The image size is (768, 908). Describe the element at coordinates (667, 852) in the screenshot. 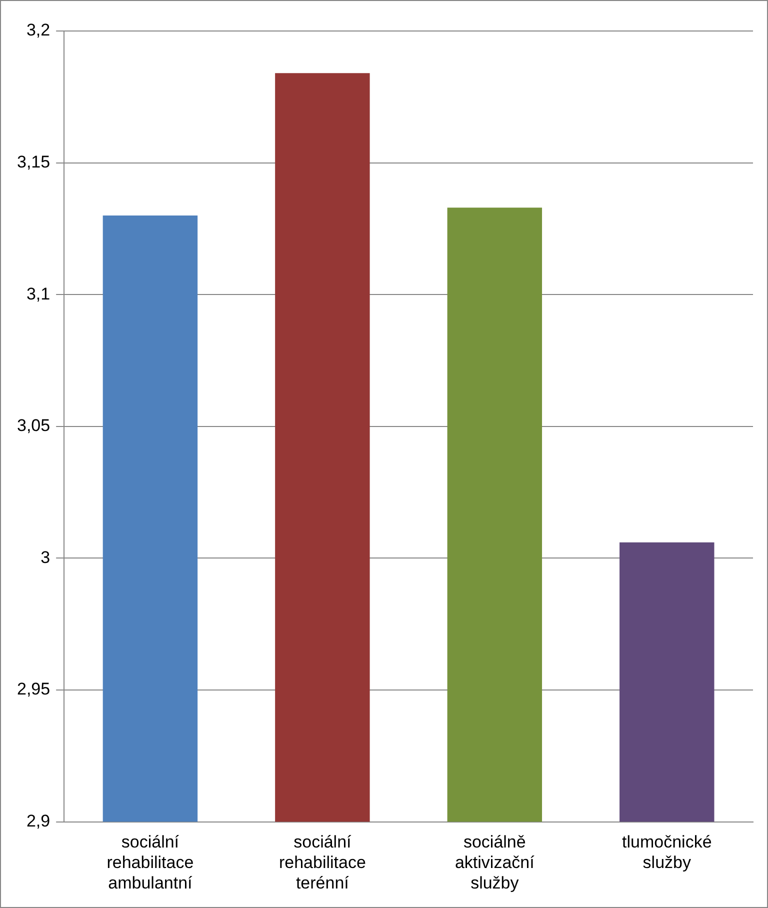

I see `x-tick-label: tlumočnické služby` at that location.